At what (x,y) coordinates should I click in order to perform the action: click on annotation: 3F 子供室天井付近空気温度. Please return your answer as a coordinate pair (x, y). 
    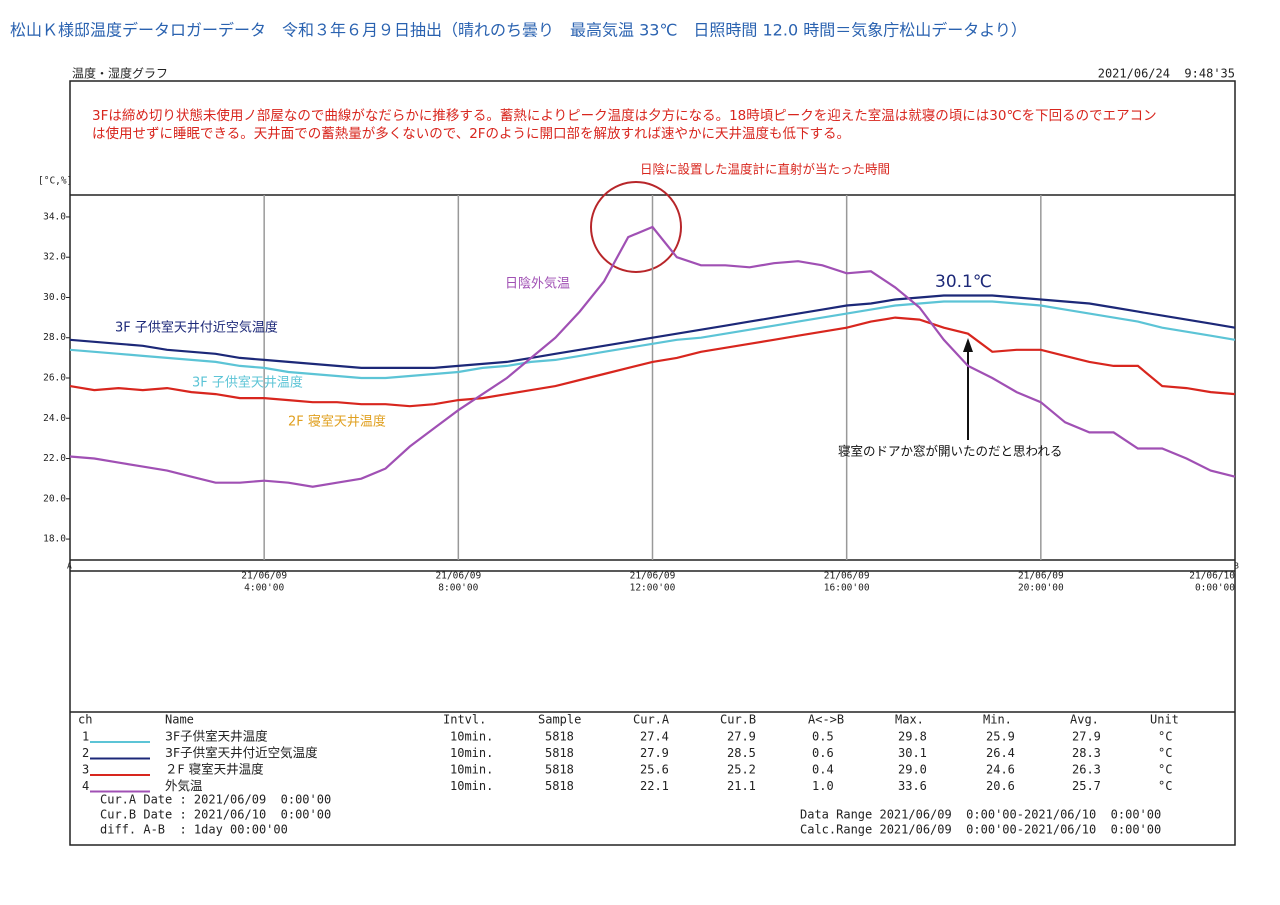
    Looking at the image, I should click on (196, 328).